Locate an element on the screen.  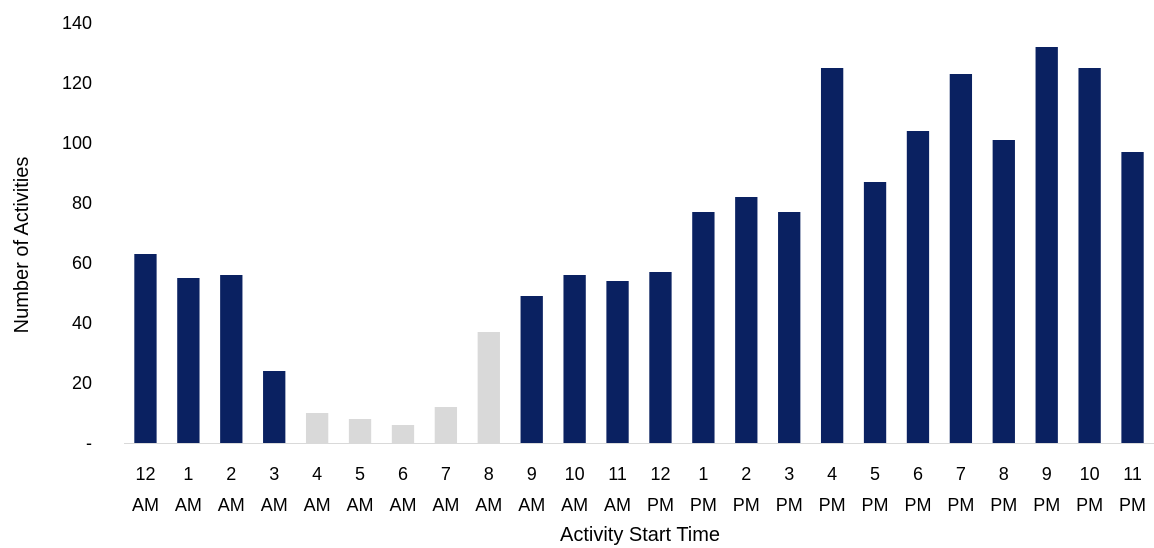
x-axis-title: Activity Start Time is located at coordinates (640, 535).